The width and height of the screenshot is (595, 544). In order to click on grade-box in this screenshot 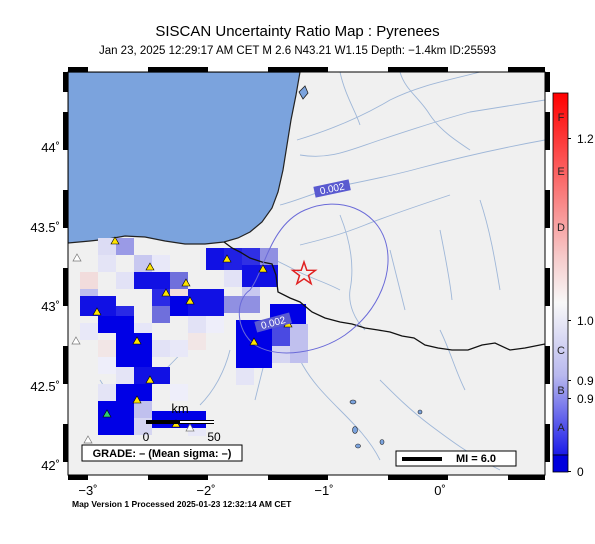, I will do `click(162, 453)`.